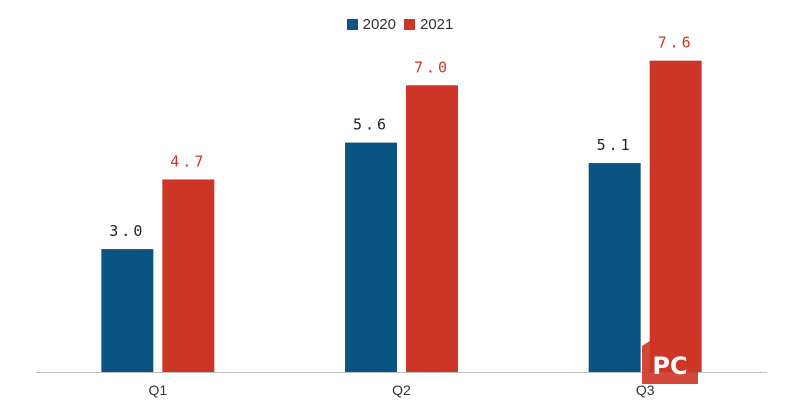 This screenshot has width=800, height=402. Describe the element at coordinates (371, 257) in the screenshot. I see `bar-2020-Q2` at that location.